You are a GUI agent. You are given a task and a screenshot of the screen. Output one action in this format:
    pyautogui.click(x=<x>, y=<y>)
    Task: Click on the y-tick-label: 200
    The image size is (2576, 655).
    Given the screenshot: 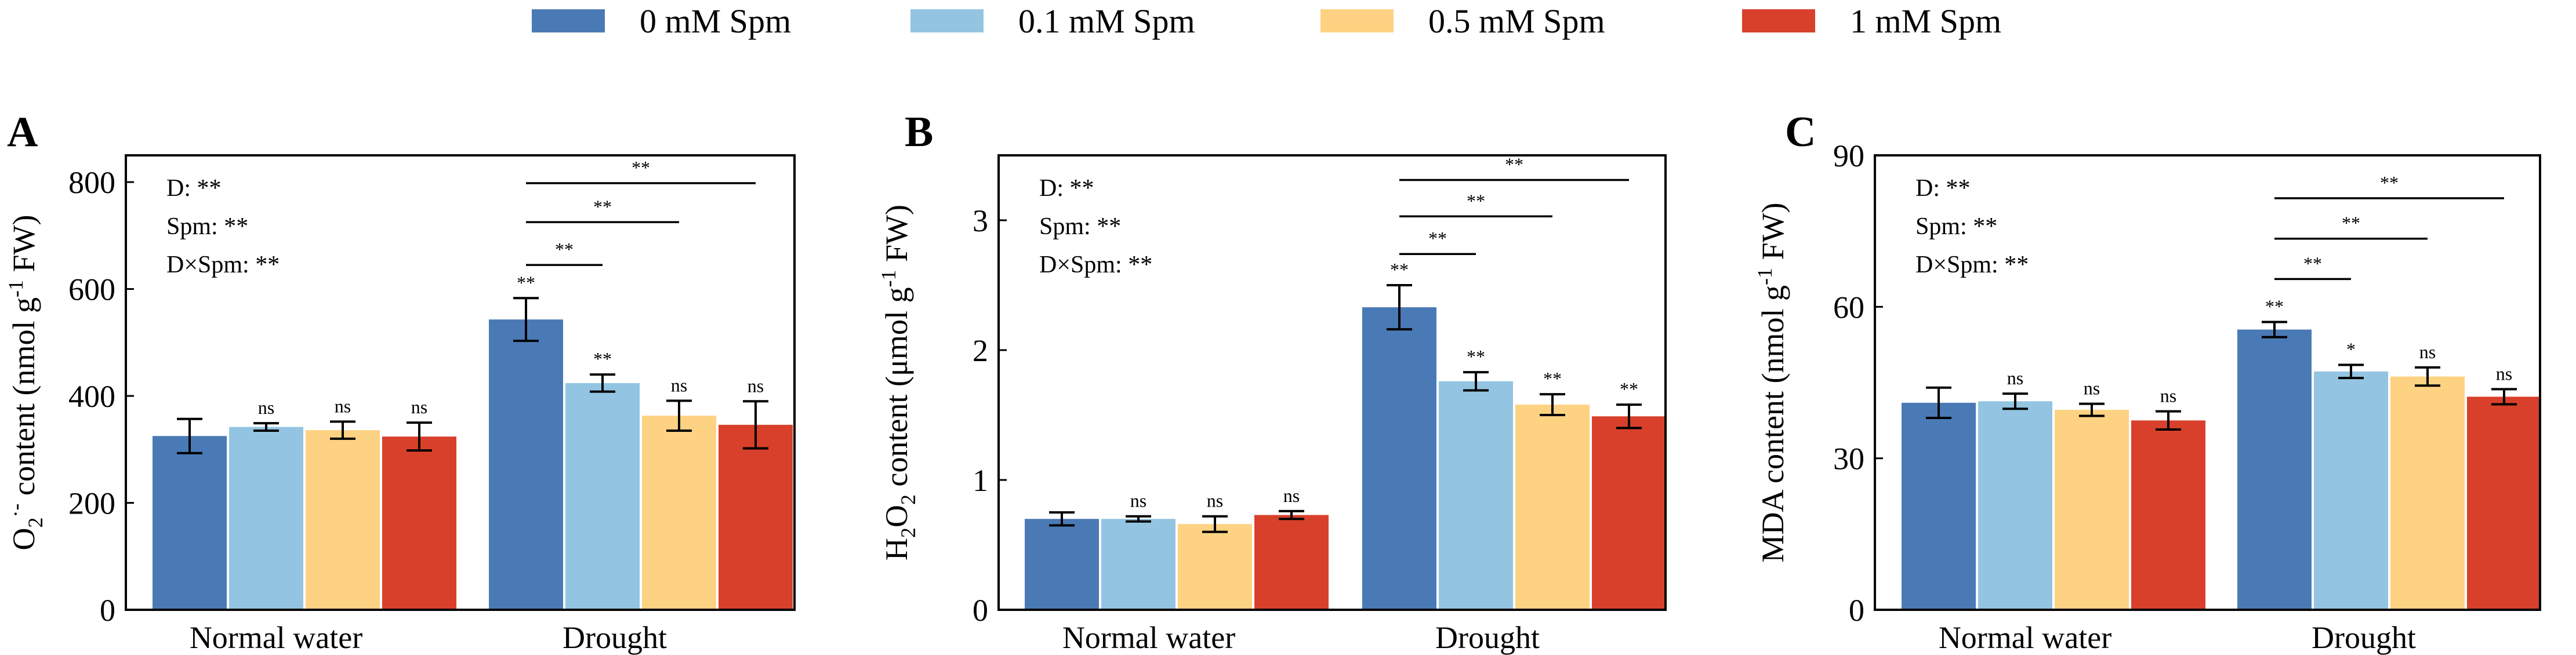 What is the action you would take?
    pyautogui.click(x=91, y=503)
    